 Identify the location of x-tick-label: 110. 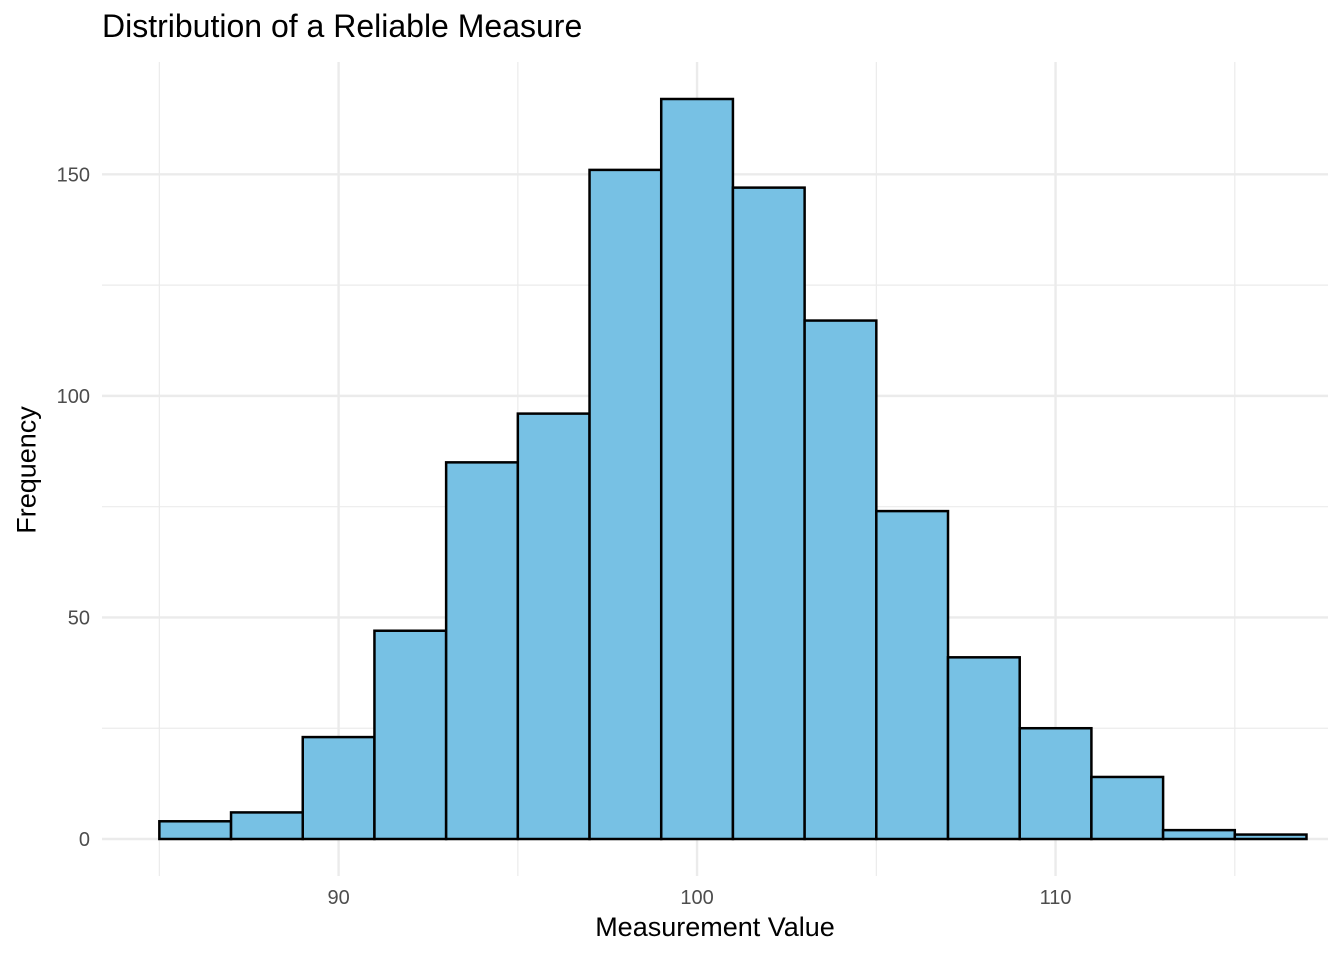
(1056, 898).